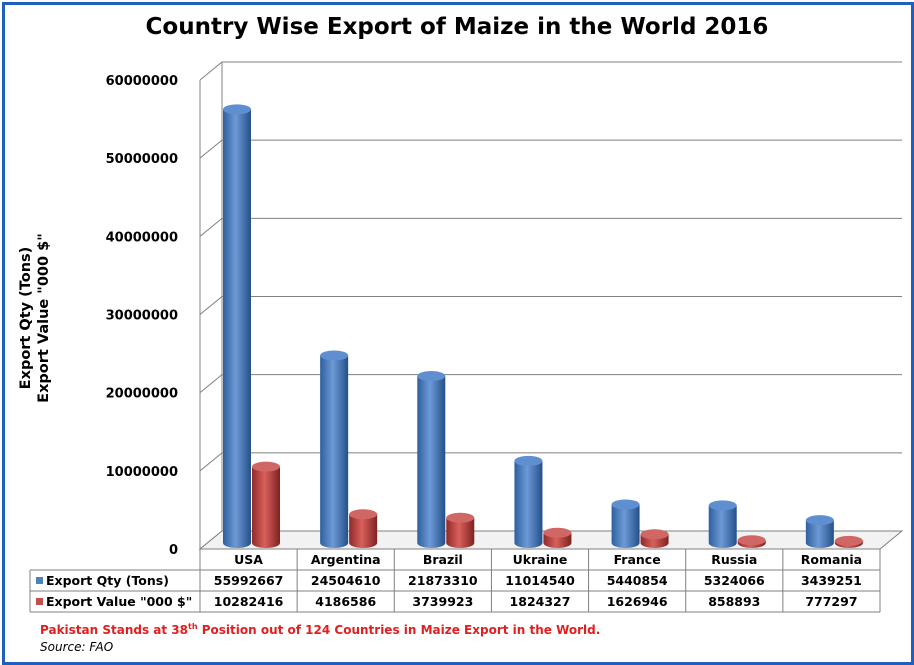 This screenshot has height=665, width=914. I want to click on data-label: 858893, so click(734, 601).